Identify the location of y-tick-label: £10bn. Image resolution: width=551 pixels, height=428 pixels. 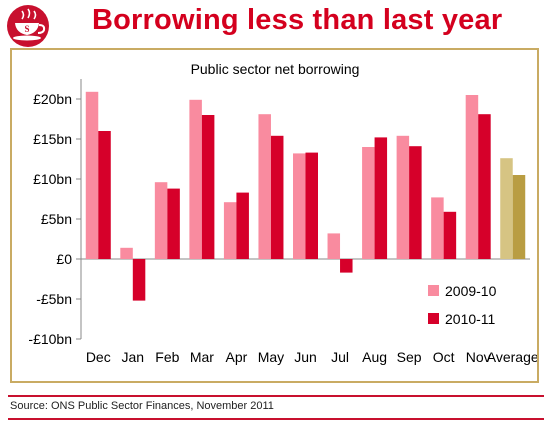
(52, 179).